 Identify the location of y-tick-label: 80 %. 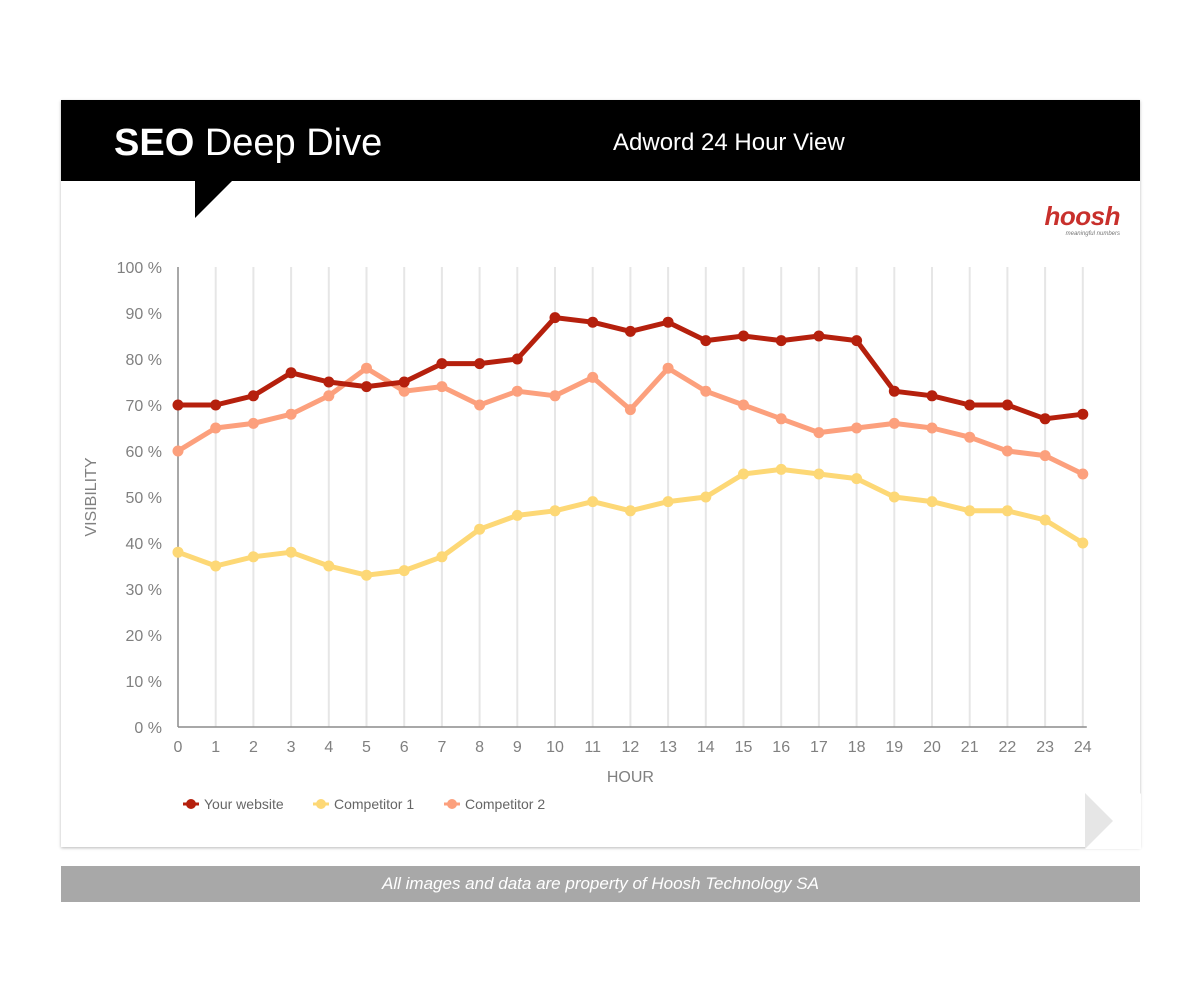
(144, 360).